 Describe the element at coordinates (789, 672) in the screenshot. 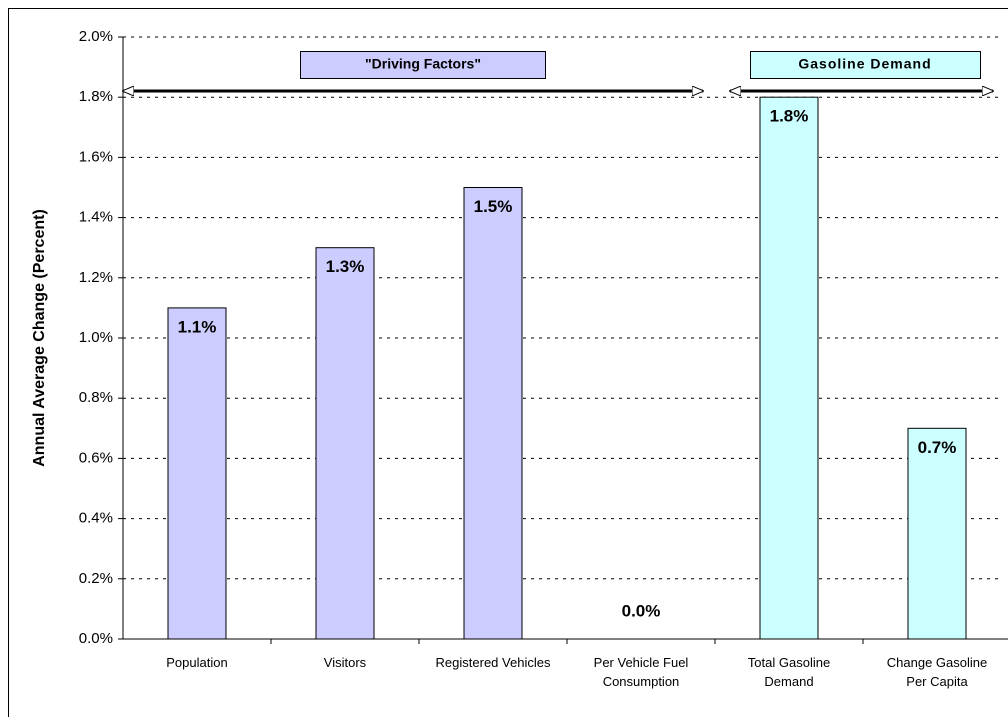

I see `x-tick-label: Total Gasoline Demand` at that location.